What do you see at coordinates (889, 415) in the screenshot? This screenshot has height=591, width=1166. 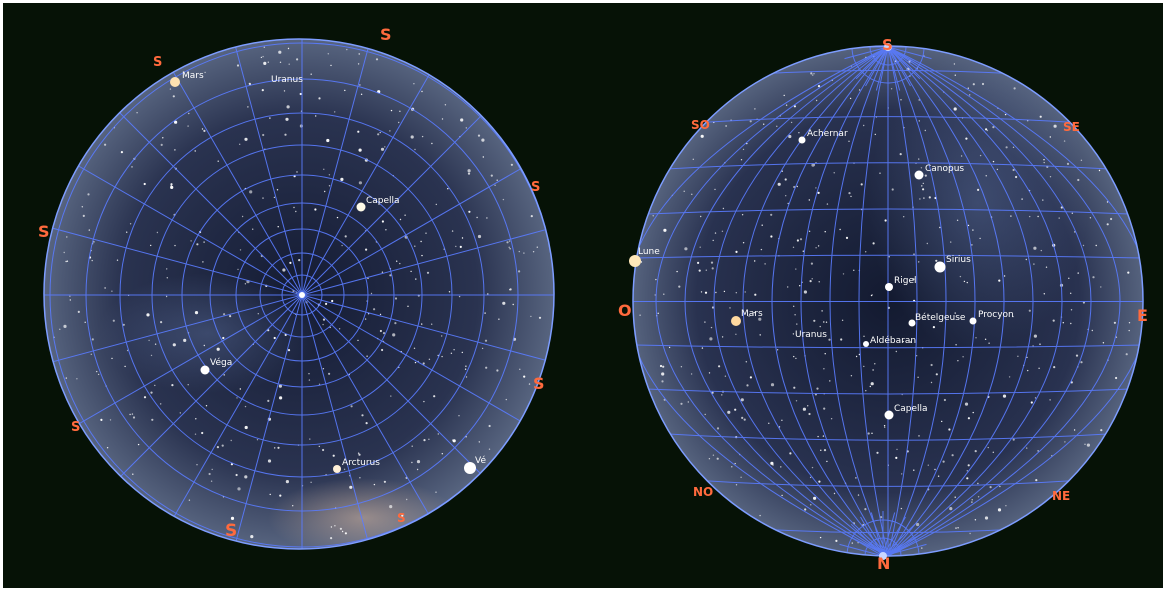 I see `right-capella-dot` at bounding box center [889, 415].